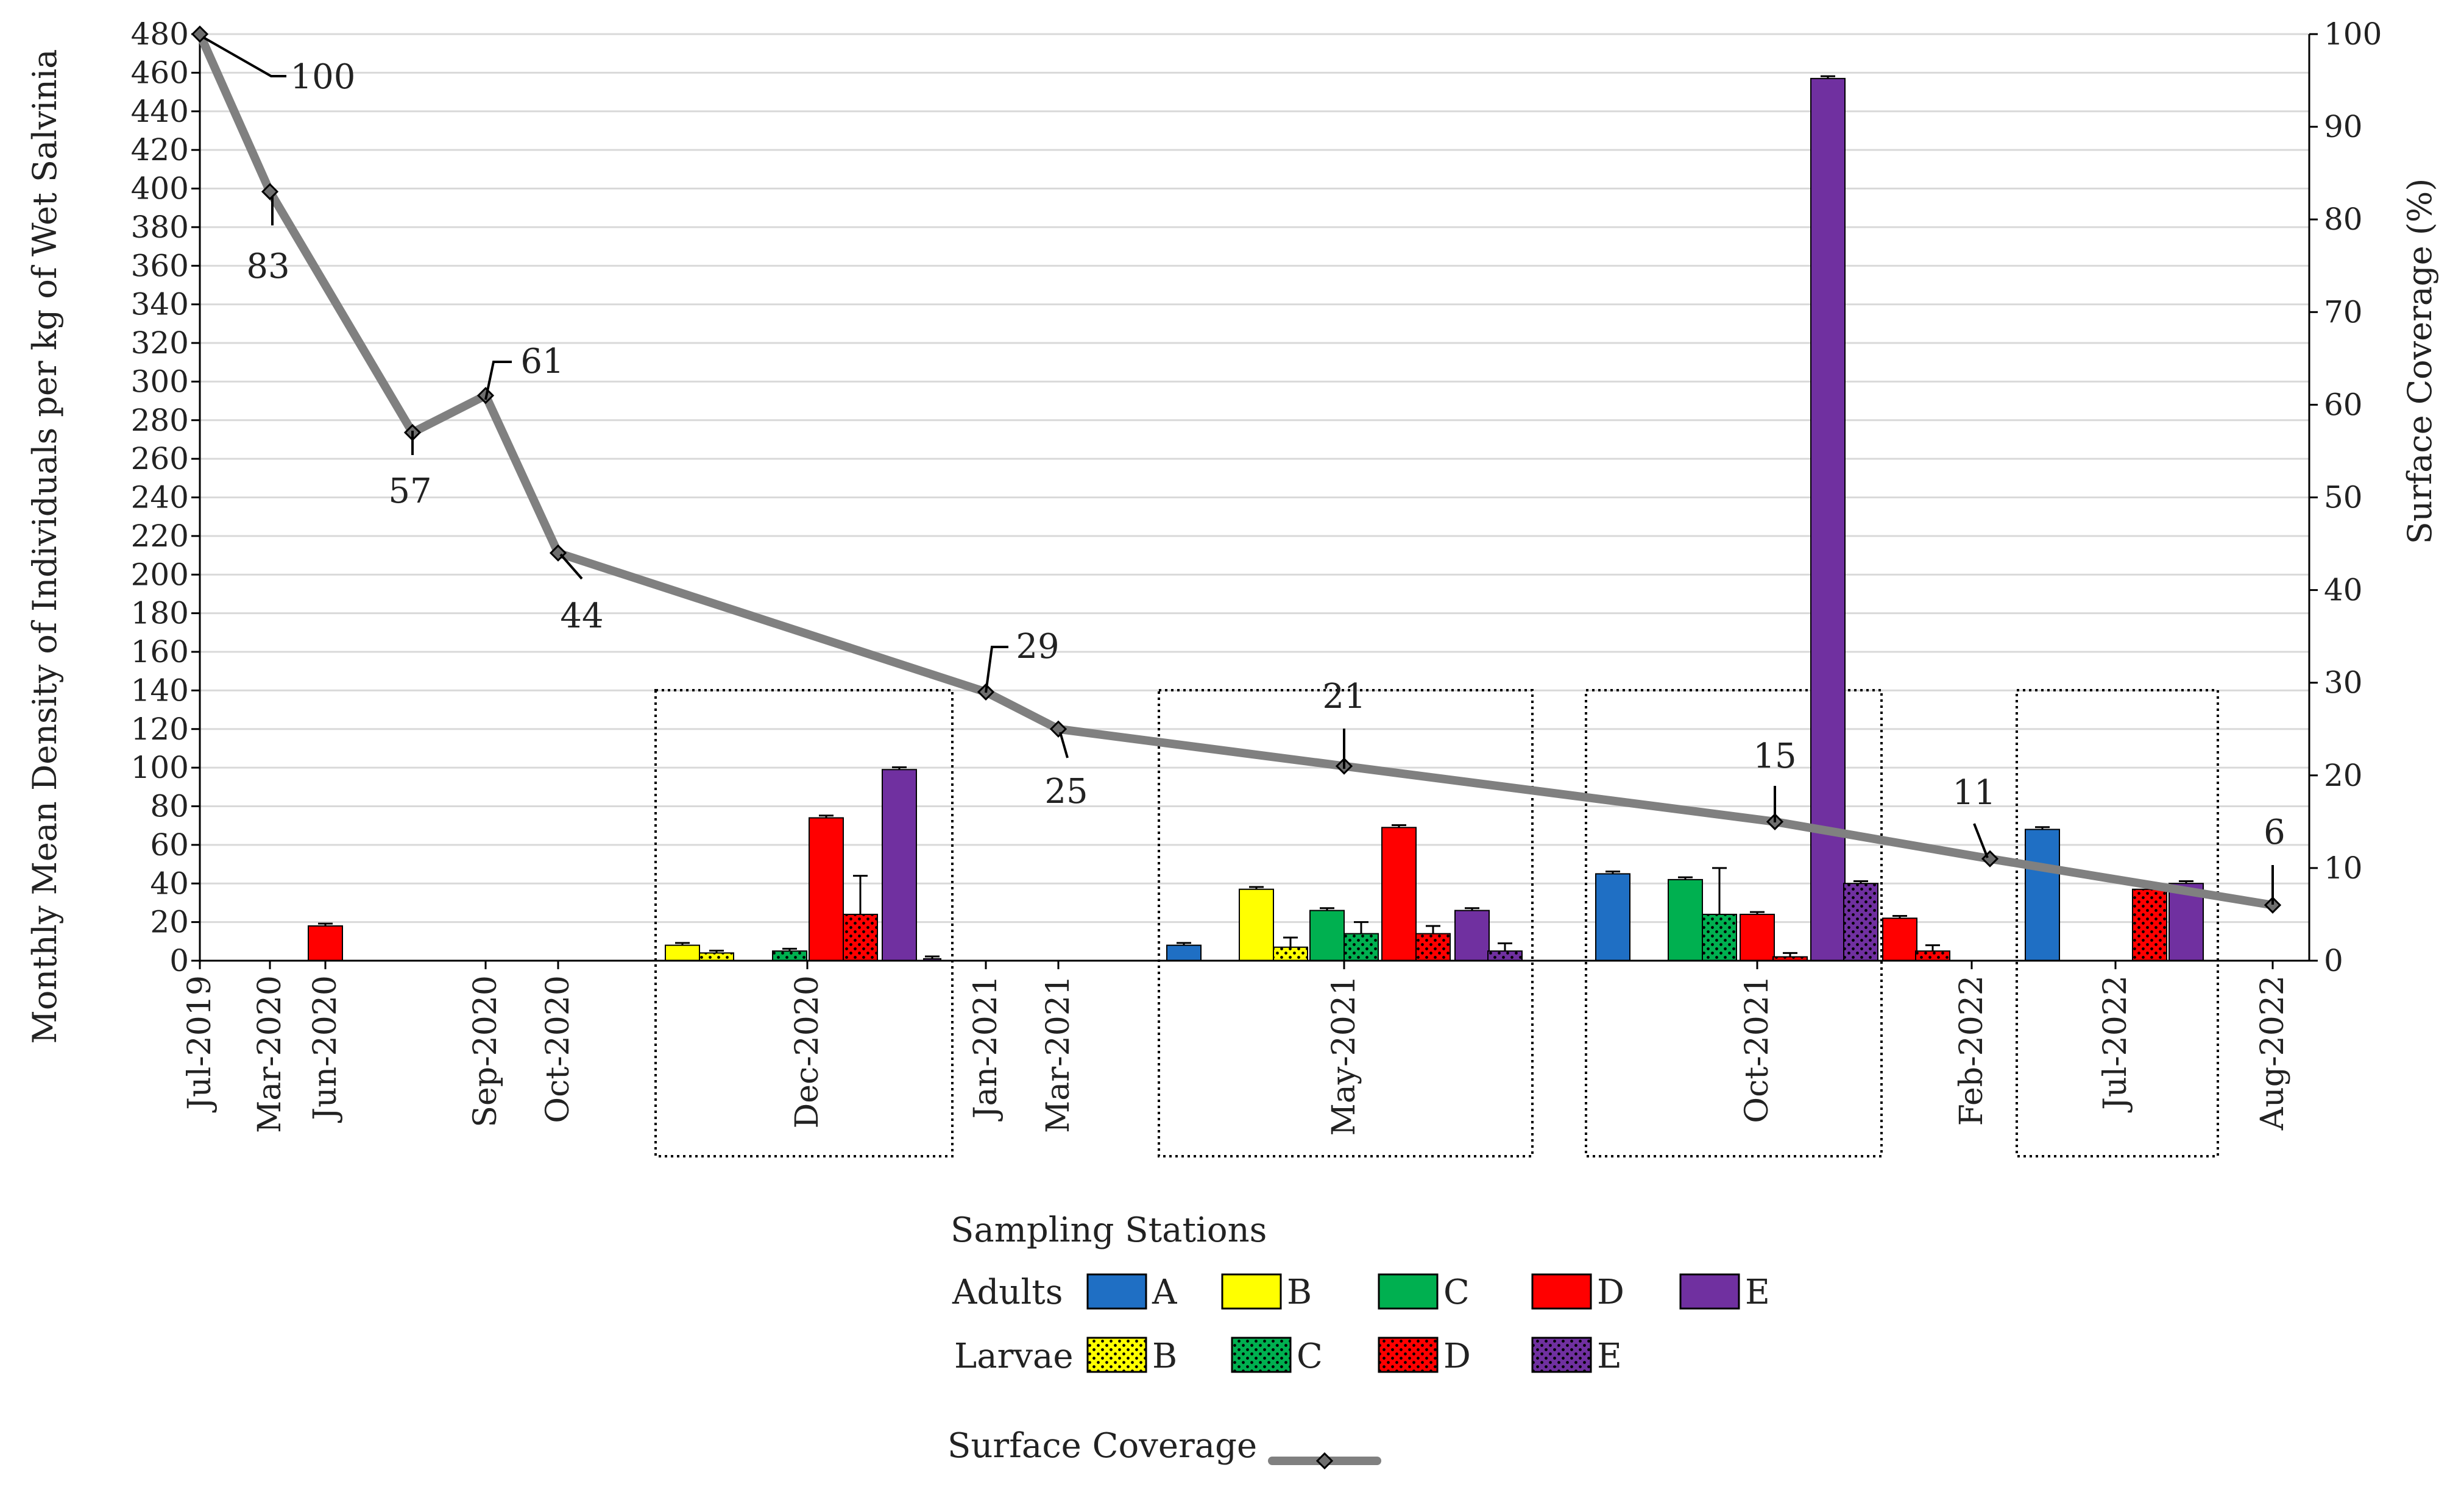  I want to click on surface-coverage-point, so click(270, 191).